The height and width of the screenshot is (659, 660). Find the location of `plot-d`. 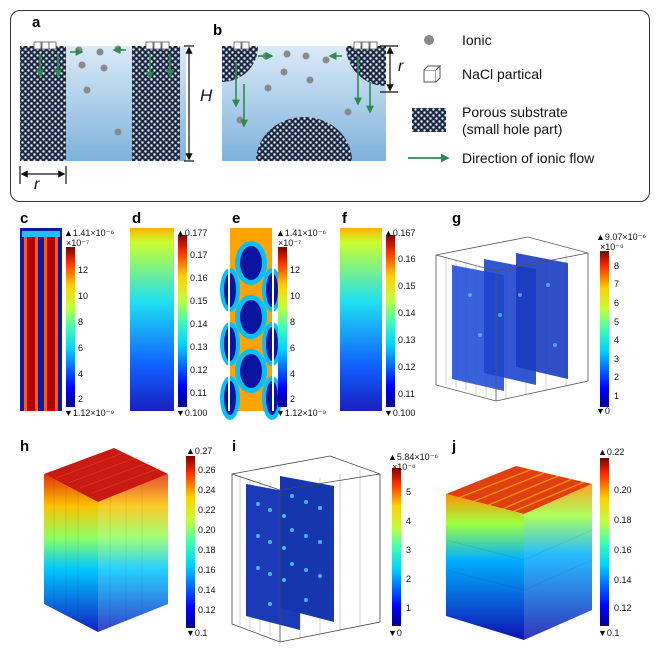

plot-d is located at coordinates (152, 319).